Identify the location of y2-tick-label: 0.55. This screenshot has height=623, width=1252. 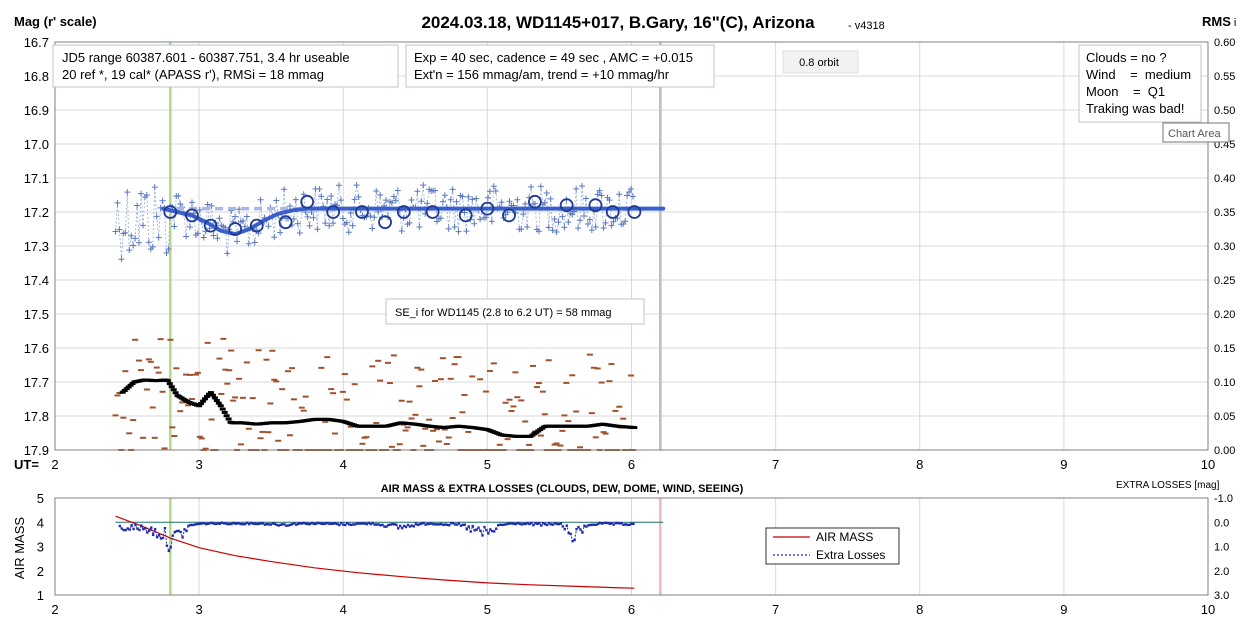
(1224, 77).